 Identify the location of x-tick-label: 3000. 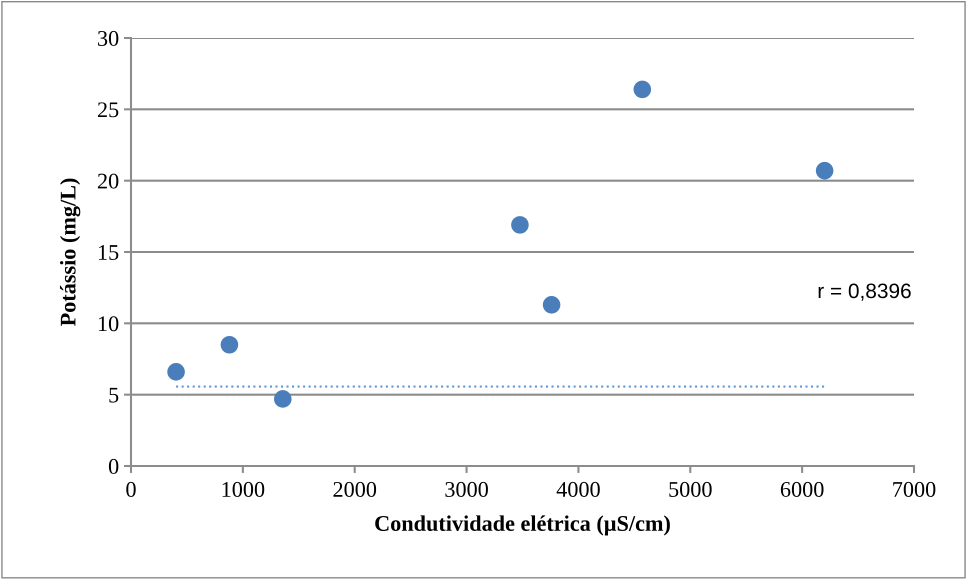
(466, 489).